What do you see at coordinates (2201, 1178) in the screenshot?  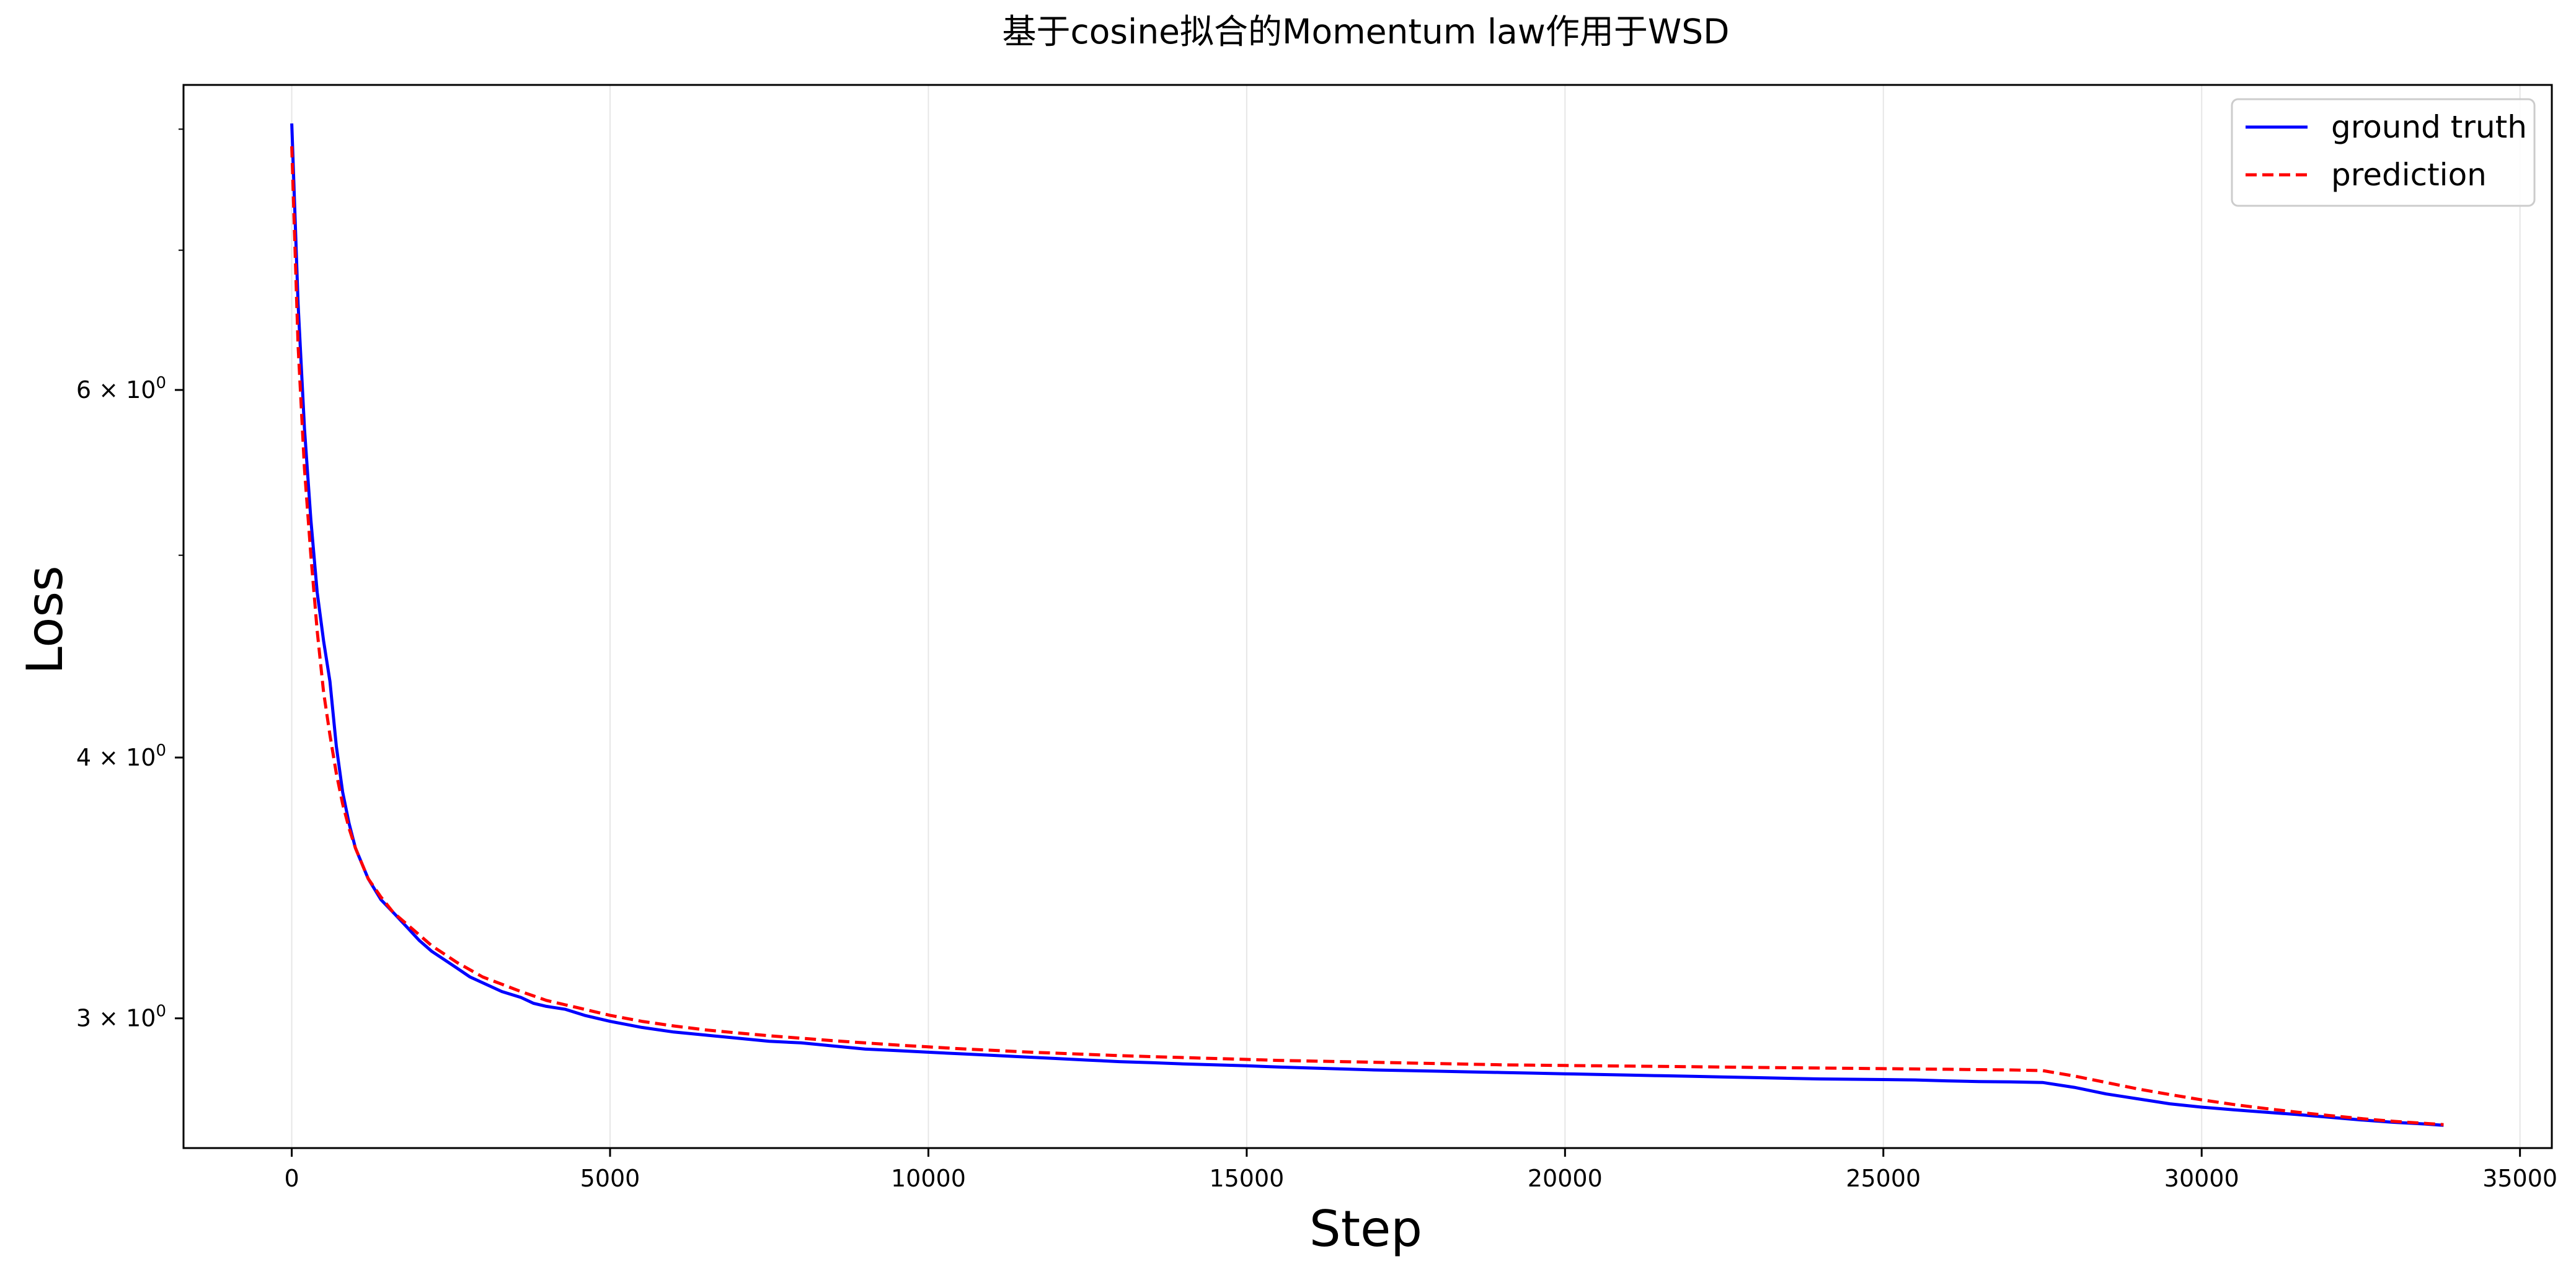 I see `x-tick-label-30000: 30000` at bounding box center [2201, 1178].